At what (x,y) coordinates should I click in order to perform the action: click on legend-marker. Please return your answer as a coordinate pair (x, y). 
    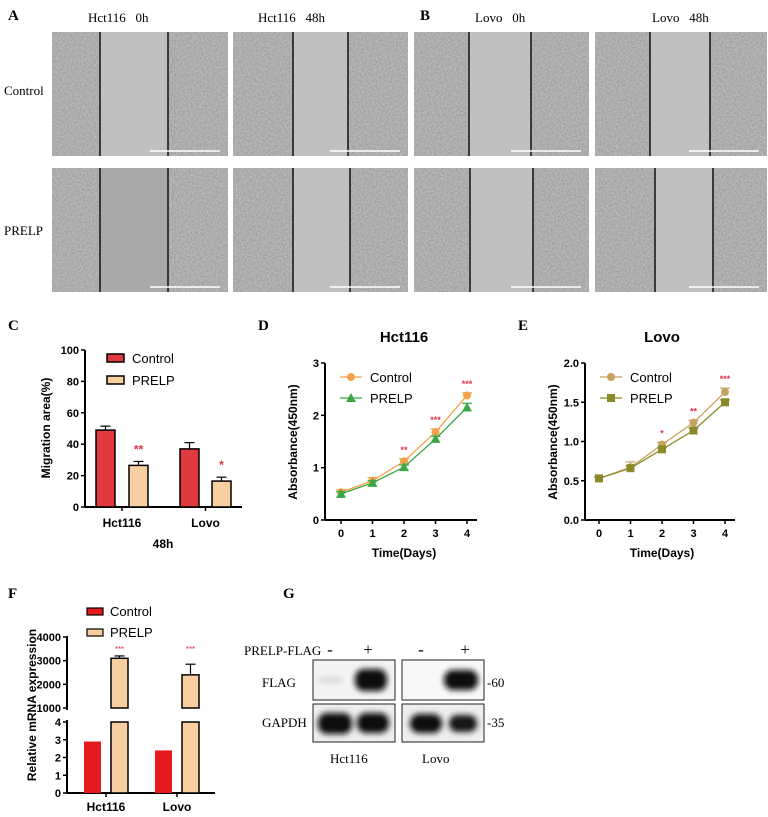
    Looking at the image, I should click on (611, 377).